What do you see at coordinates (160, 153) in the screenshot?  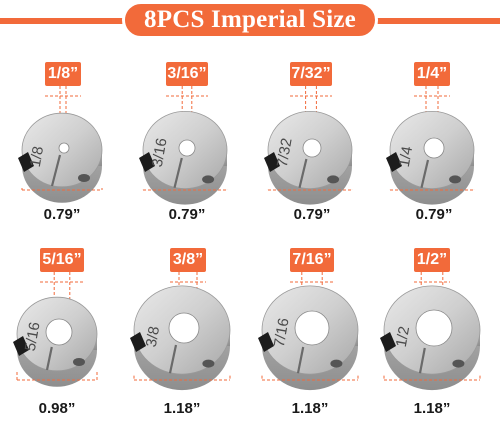 I see `engraved-size-text: 3/16` at bounding box center [160, 153].